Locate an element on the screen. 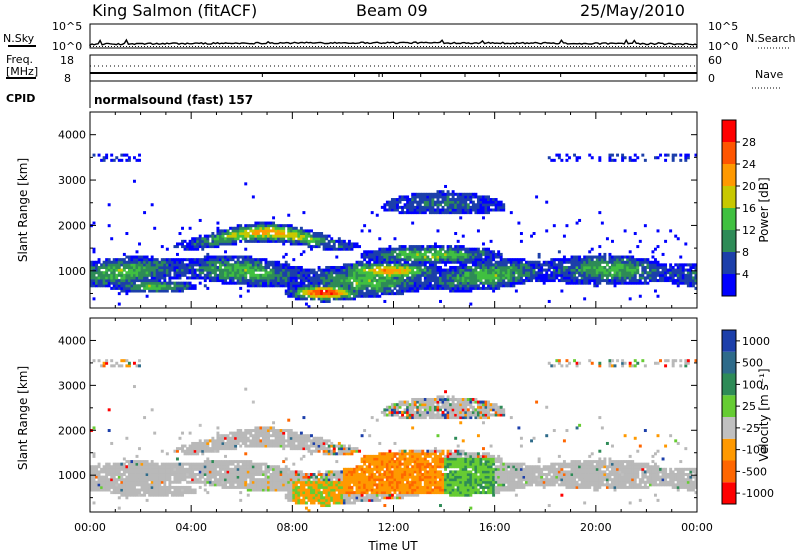  y-tick-label: 4000 is located at coordinates (72, 135).